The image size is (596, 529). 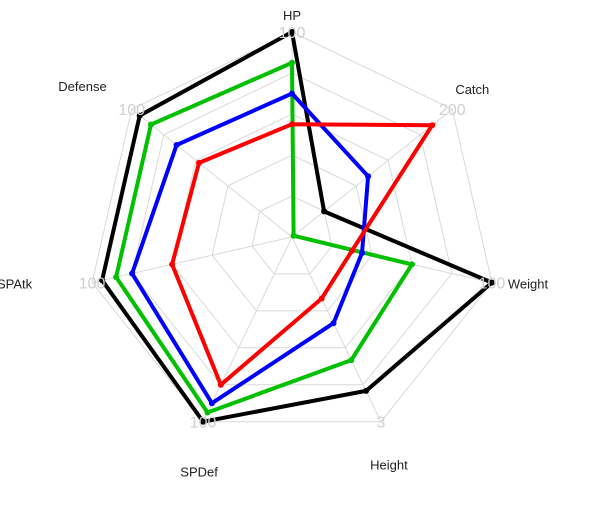 I want to click on series-2-point-weight, so click(x=411, y=264).